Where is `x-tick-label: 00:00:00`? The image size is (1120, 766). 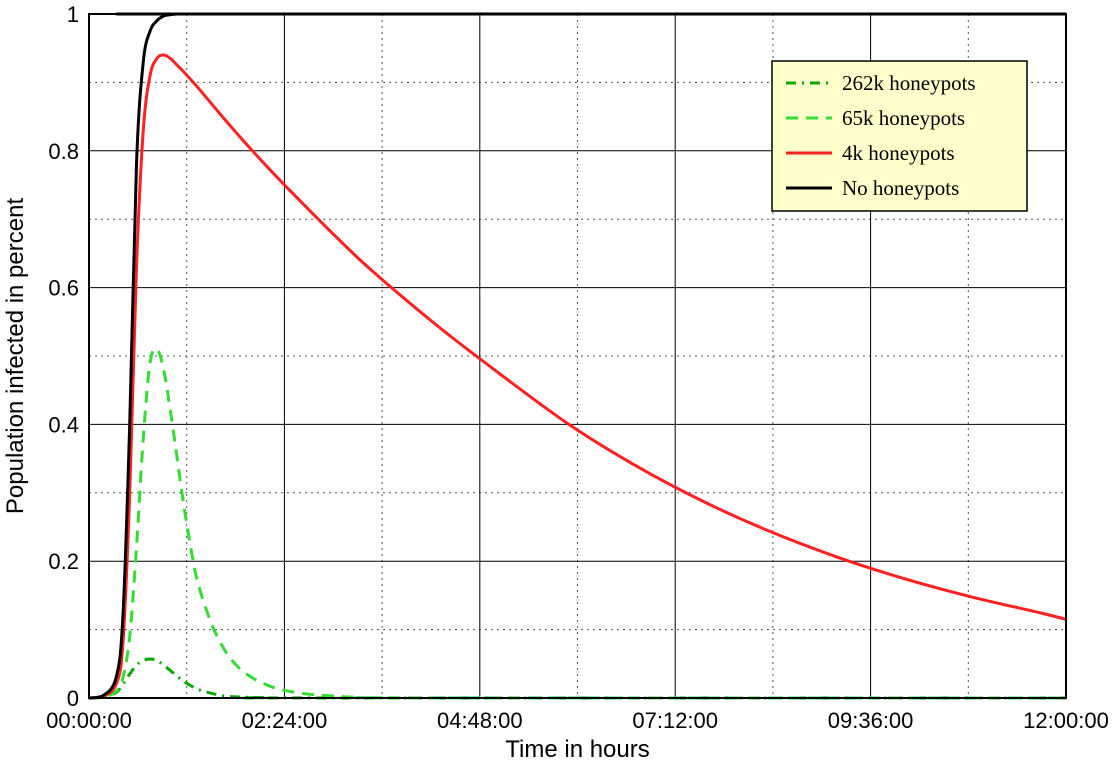 x-tick-label: 00:00:00 is located at coordinates (89, 720).